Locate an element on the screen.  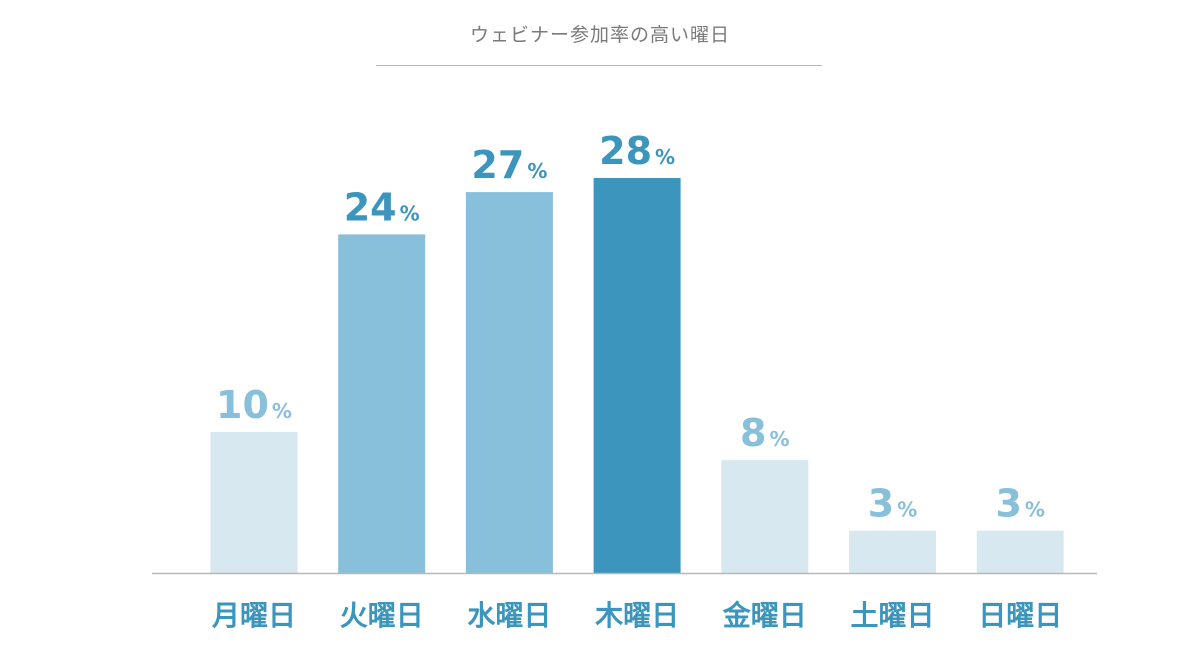
category-label-1: 月曜日 is located at coordinates (253, 615).